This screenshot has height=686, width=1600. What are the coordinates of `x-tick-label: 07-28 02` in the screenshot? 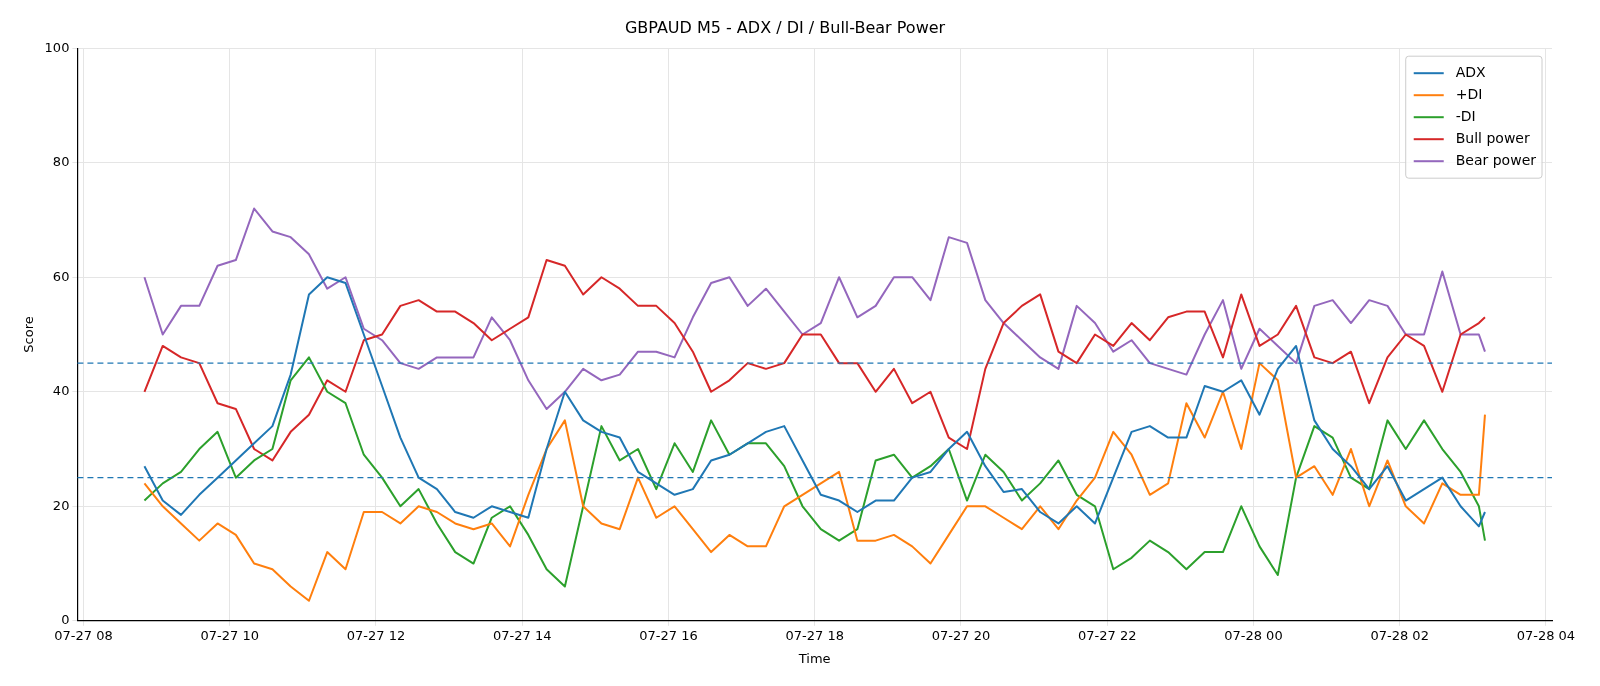 It's located at (1399, 635).